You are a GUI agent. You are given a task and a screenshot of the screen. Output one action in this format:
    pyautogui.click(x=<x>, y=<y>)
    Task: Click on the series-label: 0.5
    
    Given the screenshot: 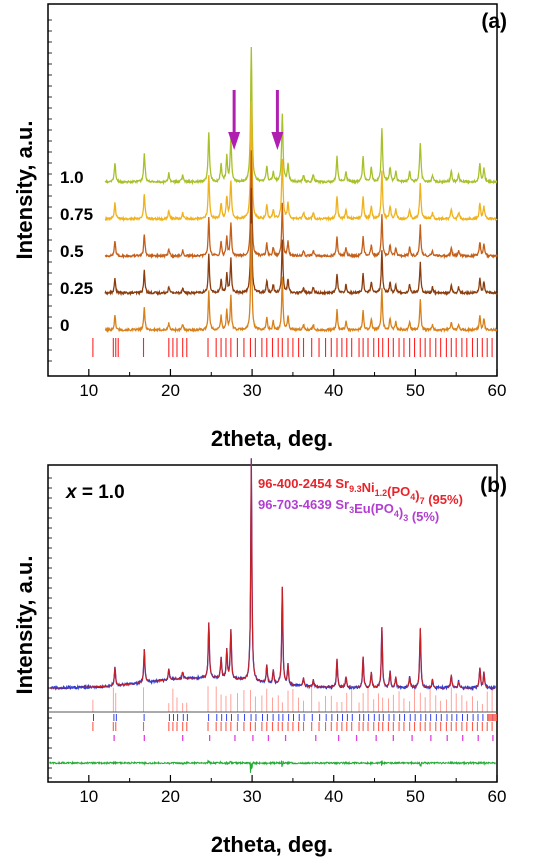 What is the action you would take?
    pyautogui.click(x=72, y=251)
    